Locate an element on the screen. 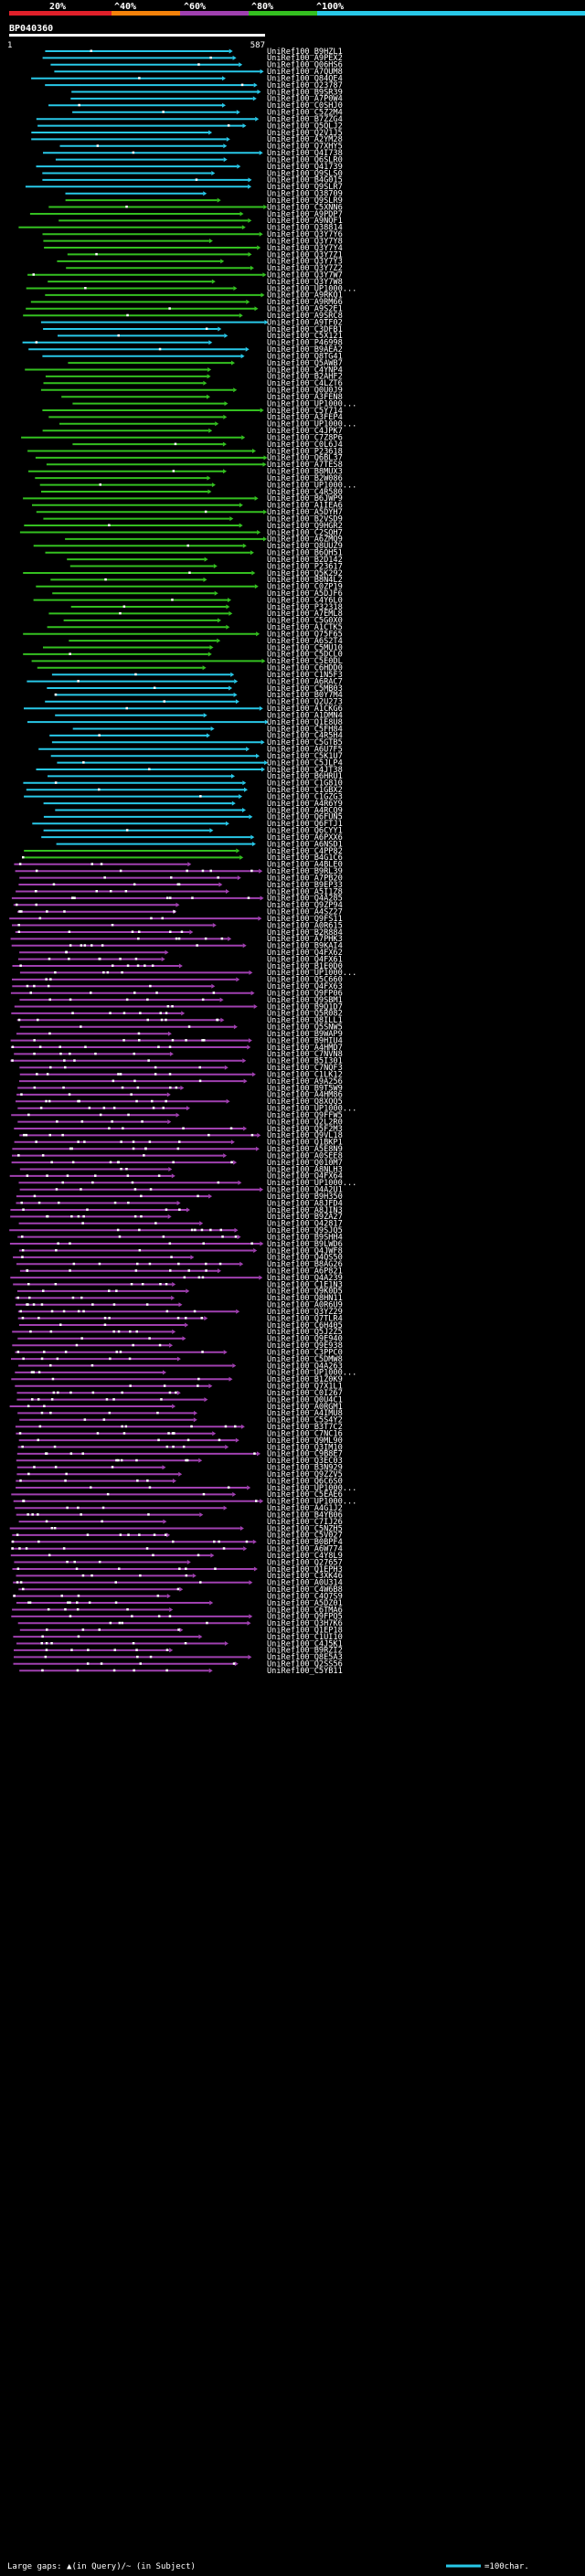 This screenshot has height=2576, width=585. hit-label: UniRef100_B6HRU1 is located at coordinates (305, 776).